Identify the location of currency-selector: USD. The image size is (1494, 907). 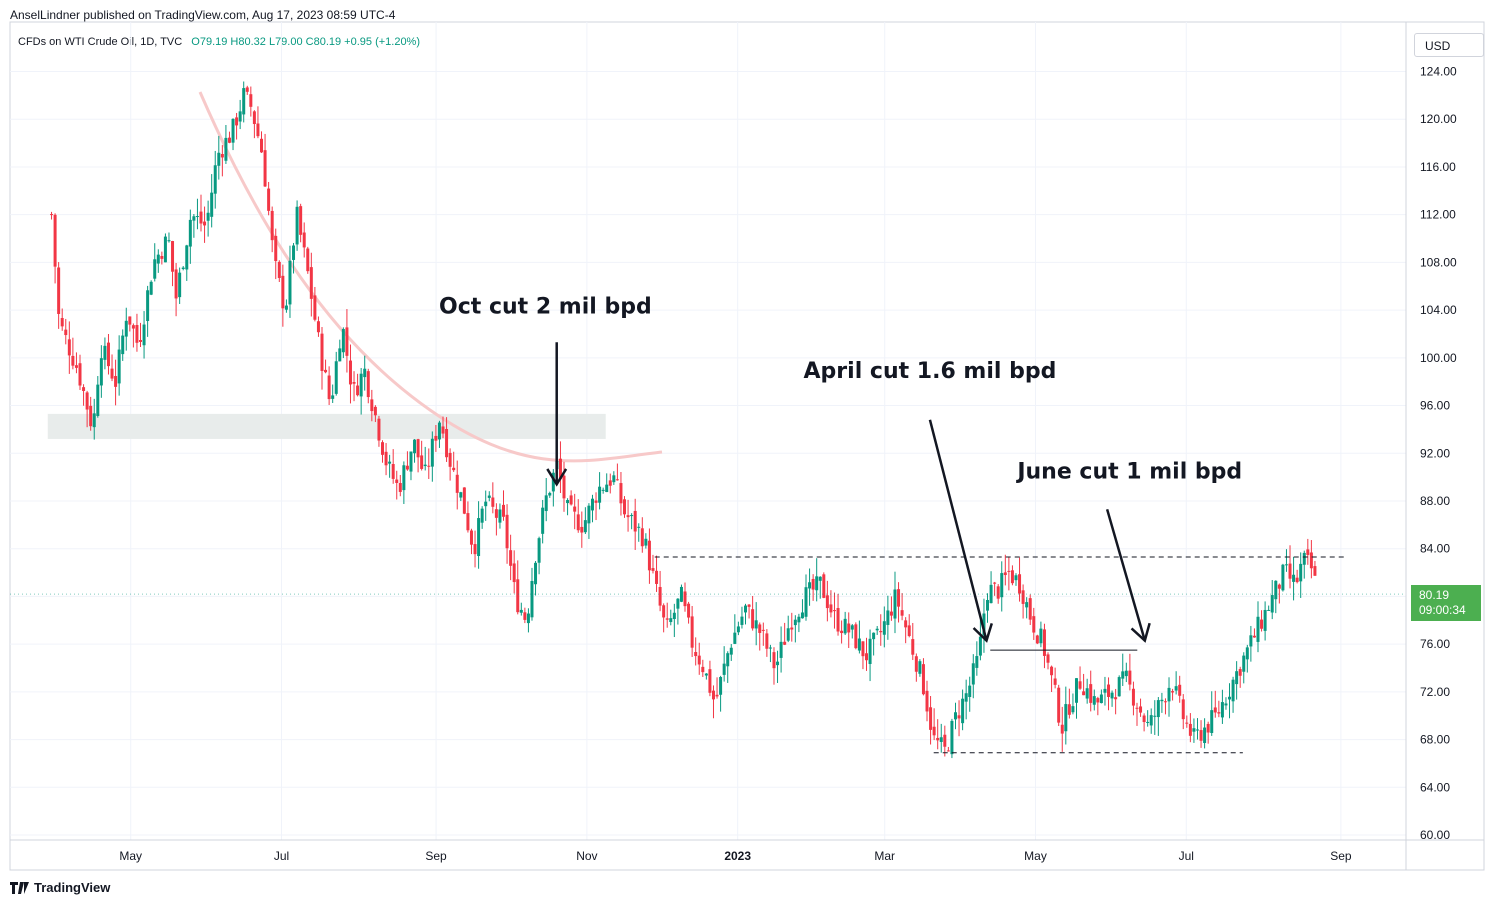
(1449, 45).